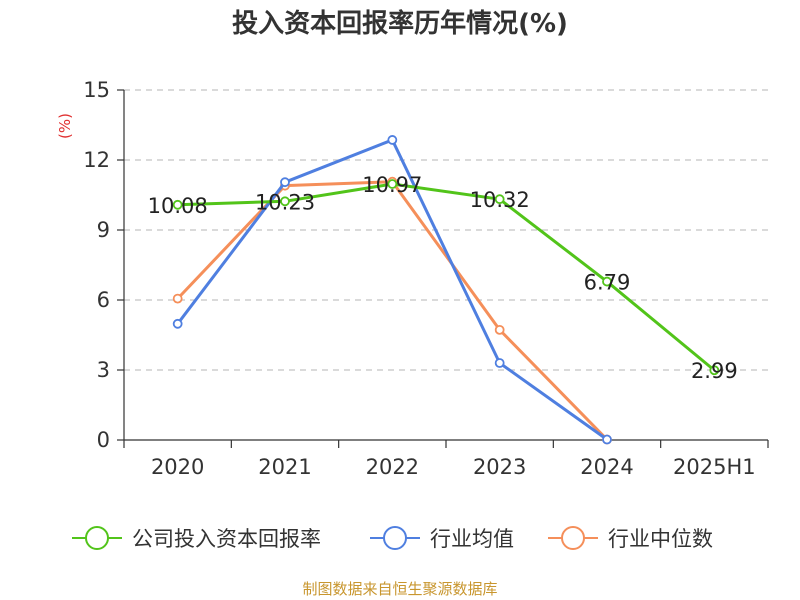  Describe the element at coordinates (472, 539) in the screenshot. I see `legend-label: 行业均值` at that location.